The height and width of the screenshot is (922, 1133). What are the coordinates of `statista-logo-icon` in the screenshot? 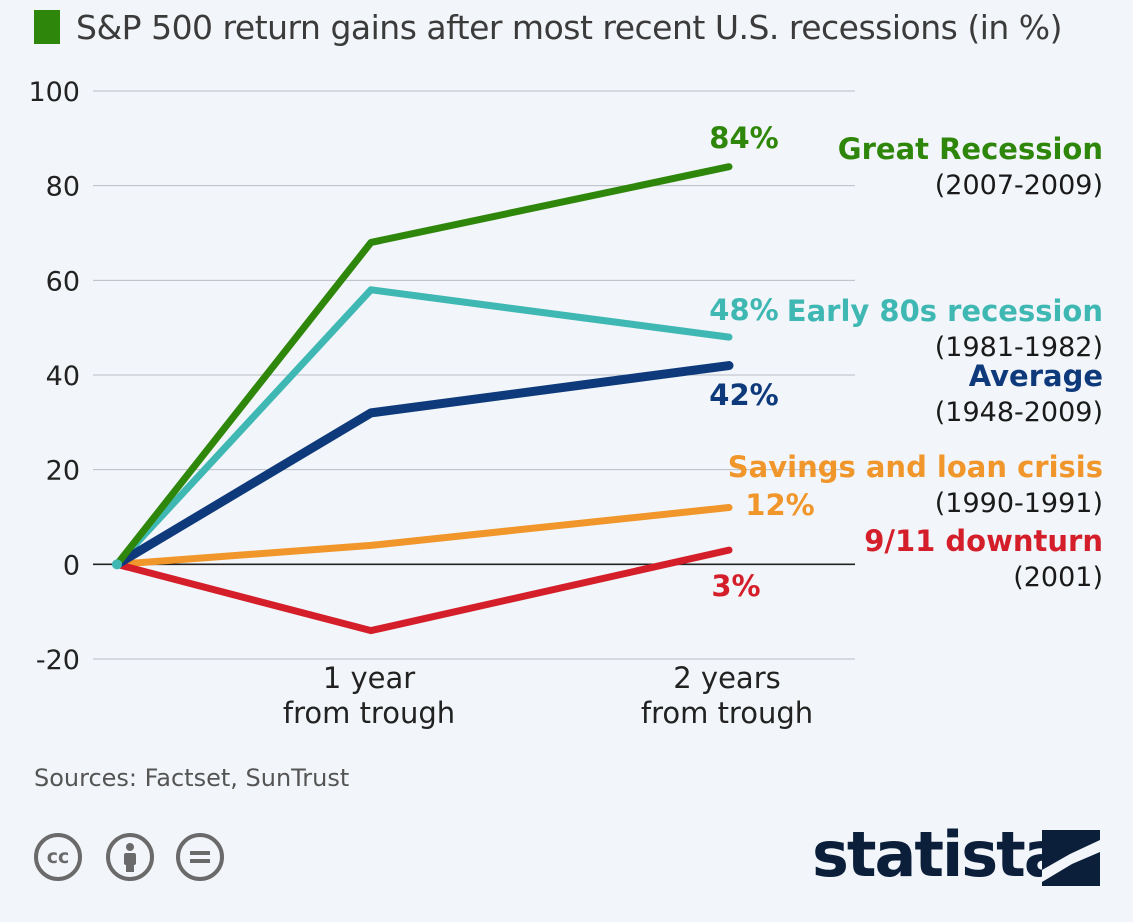 It's located at (1071, 858).